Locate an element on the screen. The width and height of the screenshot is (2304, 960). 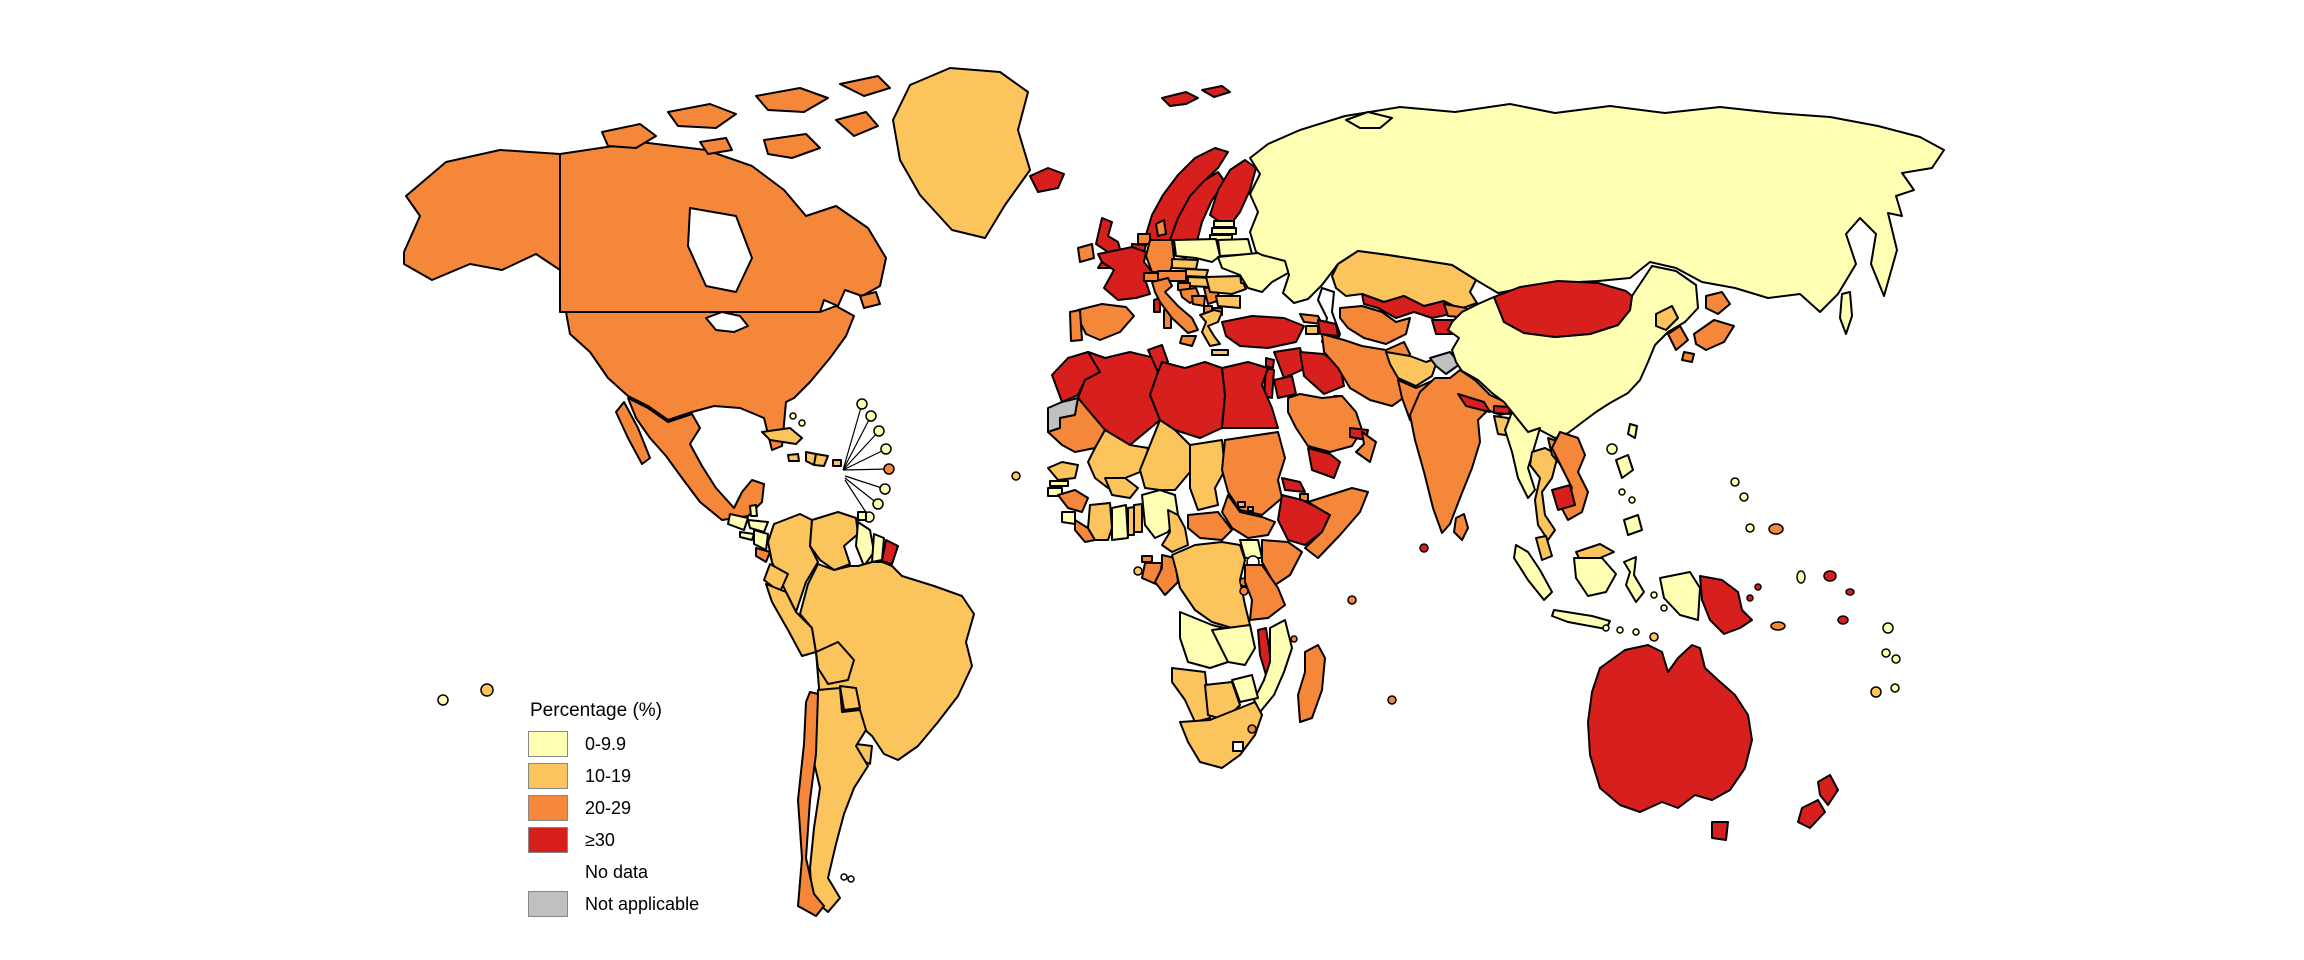
country-mauritius is located at coordinates (1392, 700).